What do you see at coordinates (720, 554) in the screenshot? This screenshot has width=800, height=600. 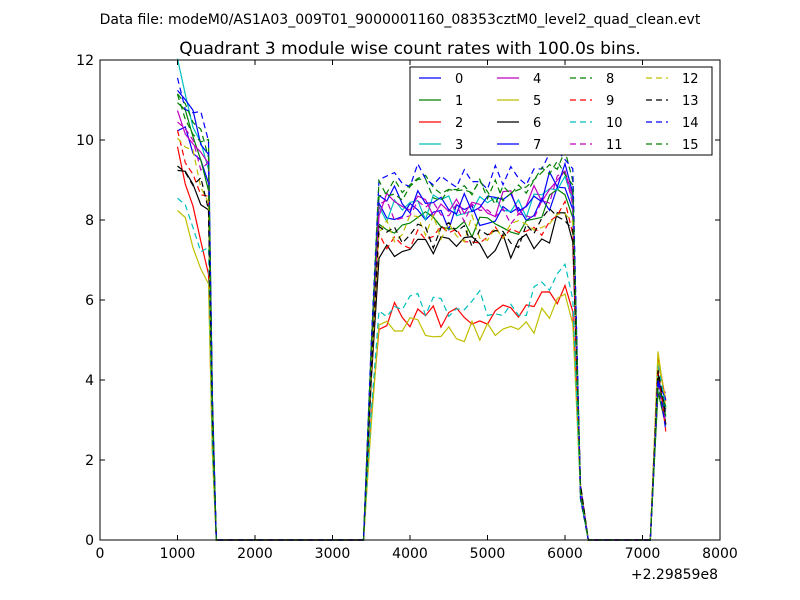 I see `x-tick-label: 8000` at bounding box center [720, 554].